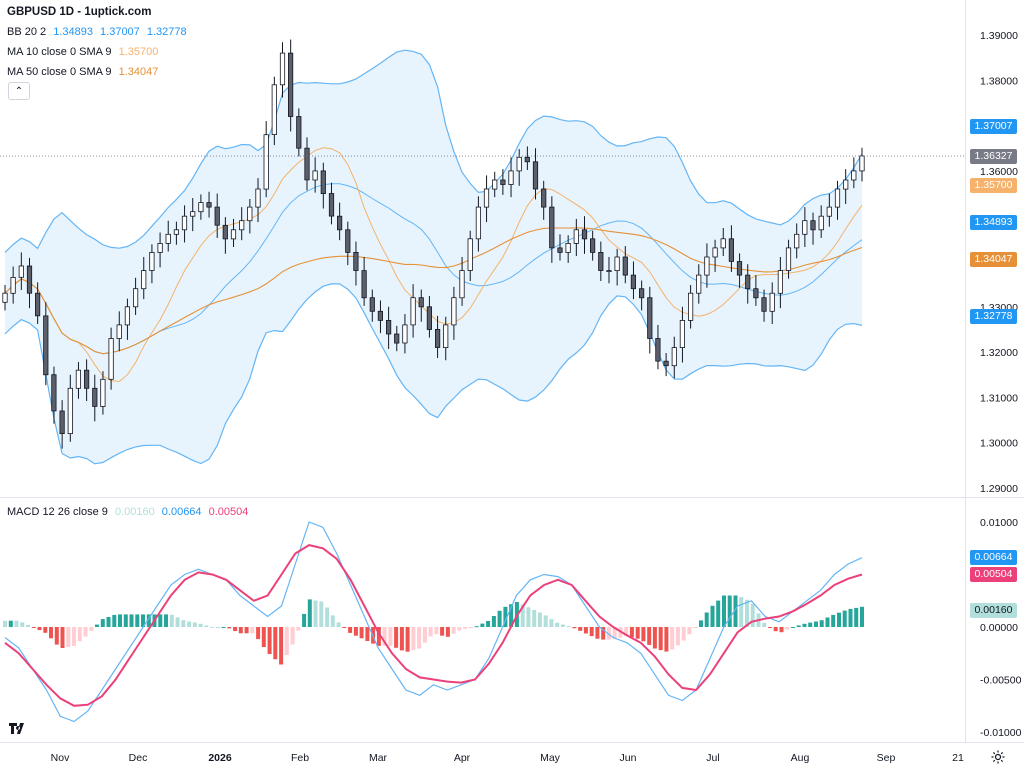 The height and width of the screenshot is (768, 1024). Describe the element at coordinates (84, 72) in the screenshot. I see `ma50-legend: MA 50 close 0 SMA 9 1.34047` at that location.